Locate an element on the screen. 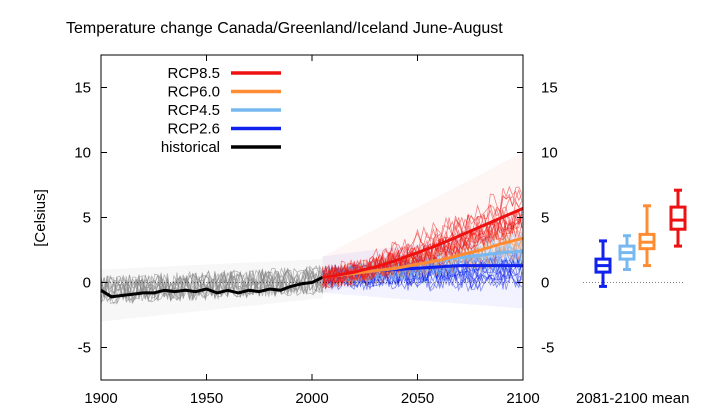 This screenshot has width=709, height=412. historical-member is located at coordinates (211, 285).